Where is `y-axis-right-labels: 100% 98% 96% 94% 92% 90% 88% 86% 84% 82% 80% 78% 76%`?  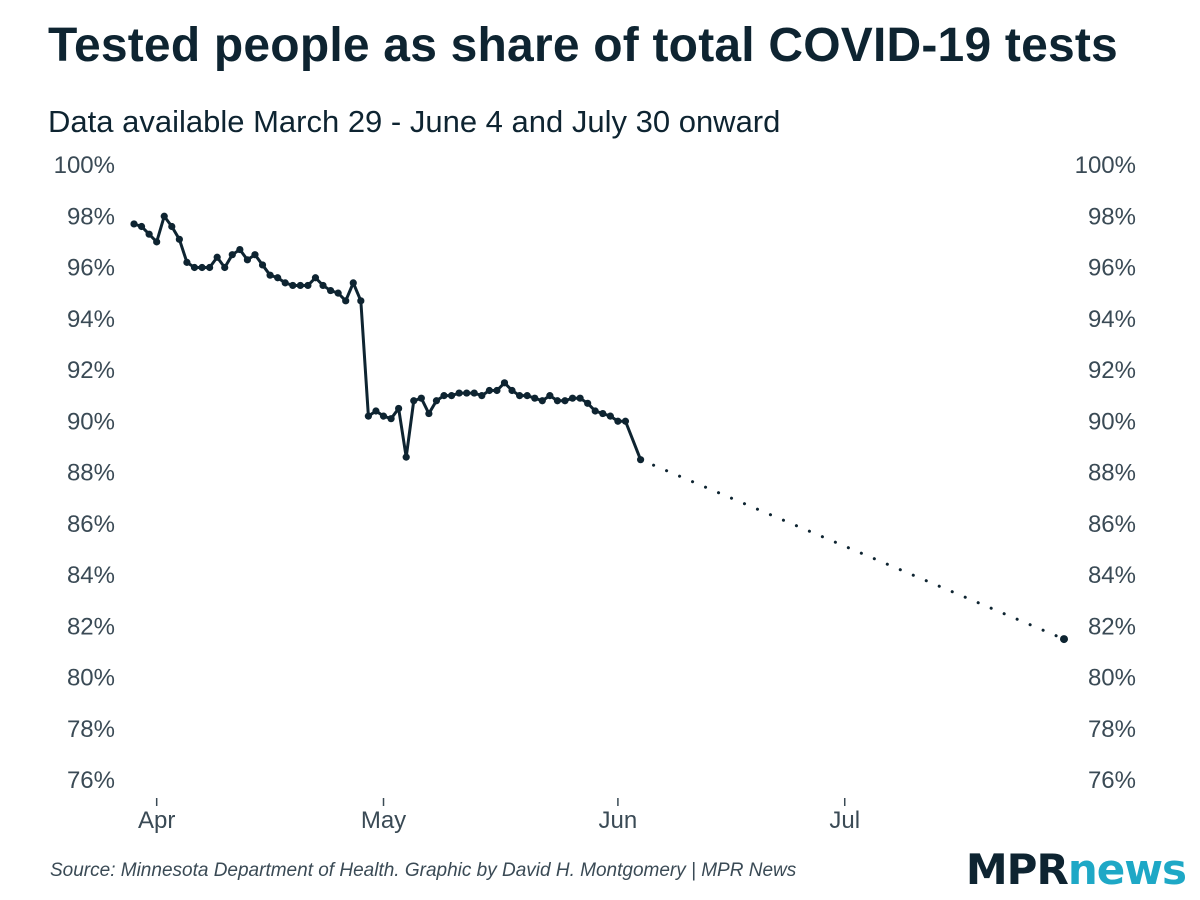
y-axis-right-labels: 100% 98% 96% 94% 92% 90% 88% 86% 84% 82% 80% 78% 76% is located at coordinates (1105, 473).